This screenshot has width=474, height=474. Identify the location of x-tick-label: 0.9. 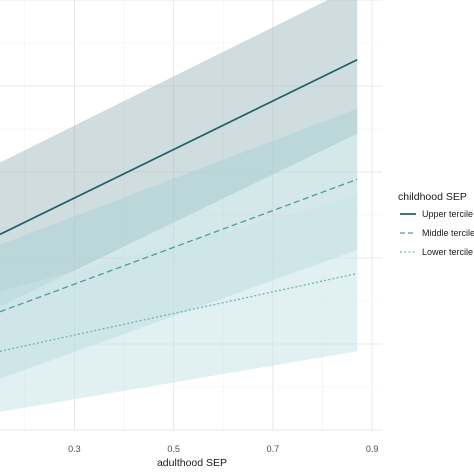
(372, 449).